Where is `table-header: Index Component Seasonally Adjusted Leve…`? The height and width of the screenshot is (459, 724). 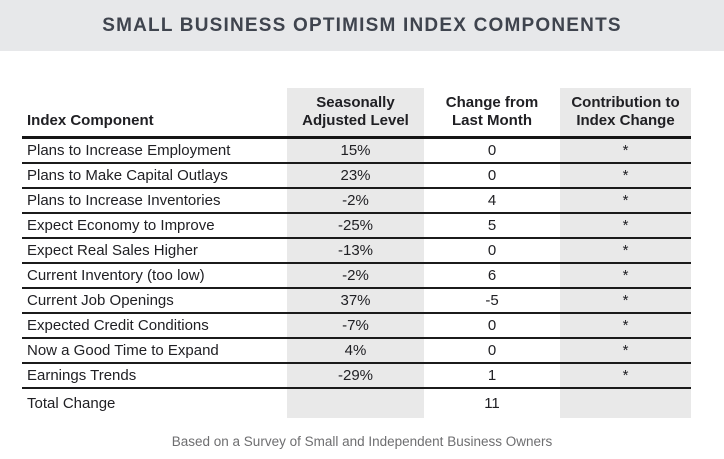
table-header: Index Component Seasonally Adjusted Leve… is located at coordinates (356, 113).